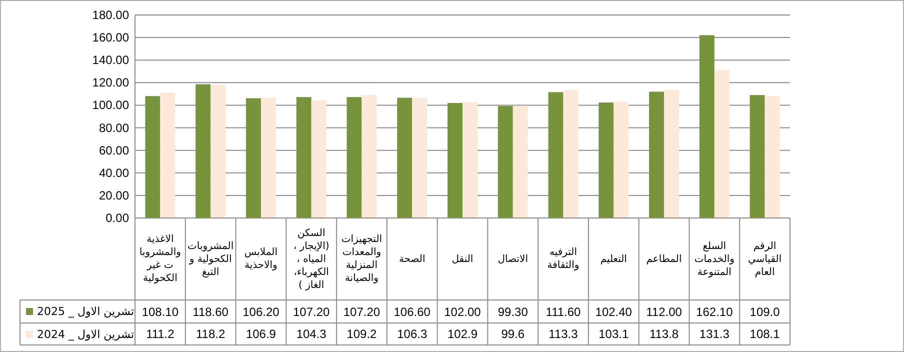 The image size is (904, 352). I want to click on x-tick-label: السكن (الإيجار ، المياه ، الكهرباء، الغاز ), so click(311, 259).